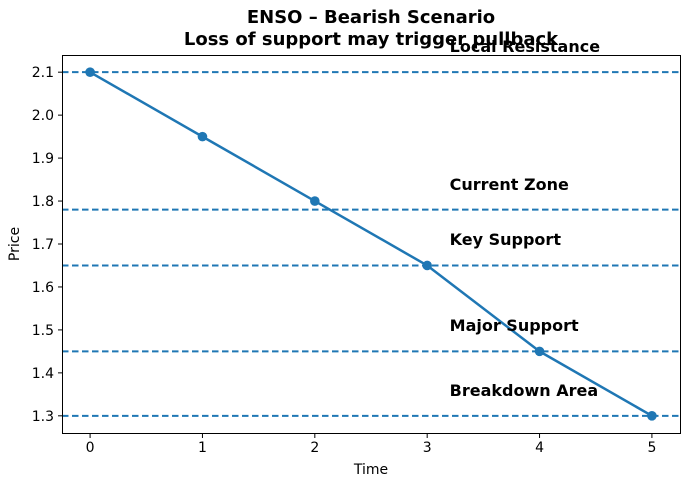 The image size is (690, 489). What do you see at coordinates (43, 73) in the screenshot?
I see `y-tick-label: 2.1` at bounding box center [43, 73].